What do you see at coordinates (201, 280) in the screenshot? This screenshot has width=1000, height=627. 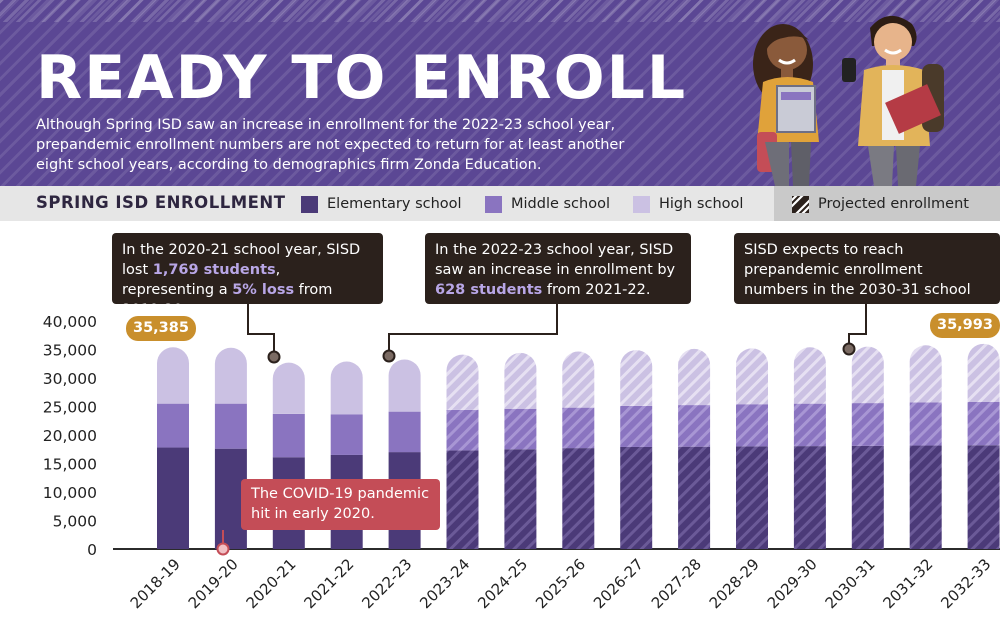 I see `callout-2020-21-text-b: , representing a` at bounding box center [201, 280].